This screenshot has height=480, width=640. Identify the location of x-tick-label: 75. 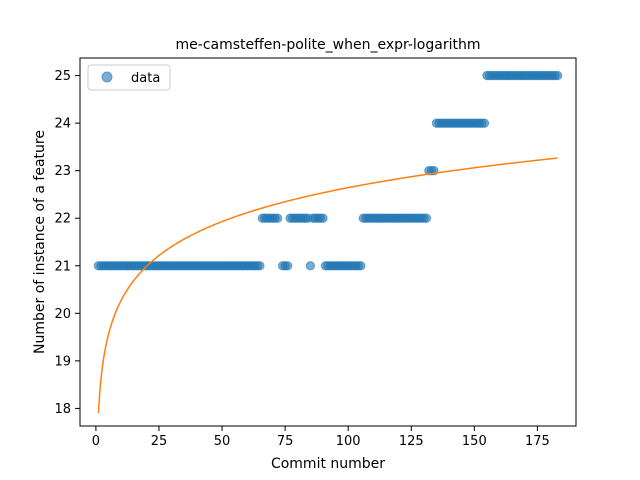
(285, 441).